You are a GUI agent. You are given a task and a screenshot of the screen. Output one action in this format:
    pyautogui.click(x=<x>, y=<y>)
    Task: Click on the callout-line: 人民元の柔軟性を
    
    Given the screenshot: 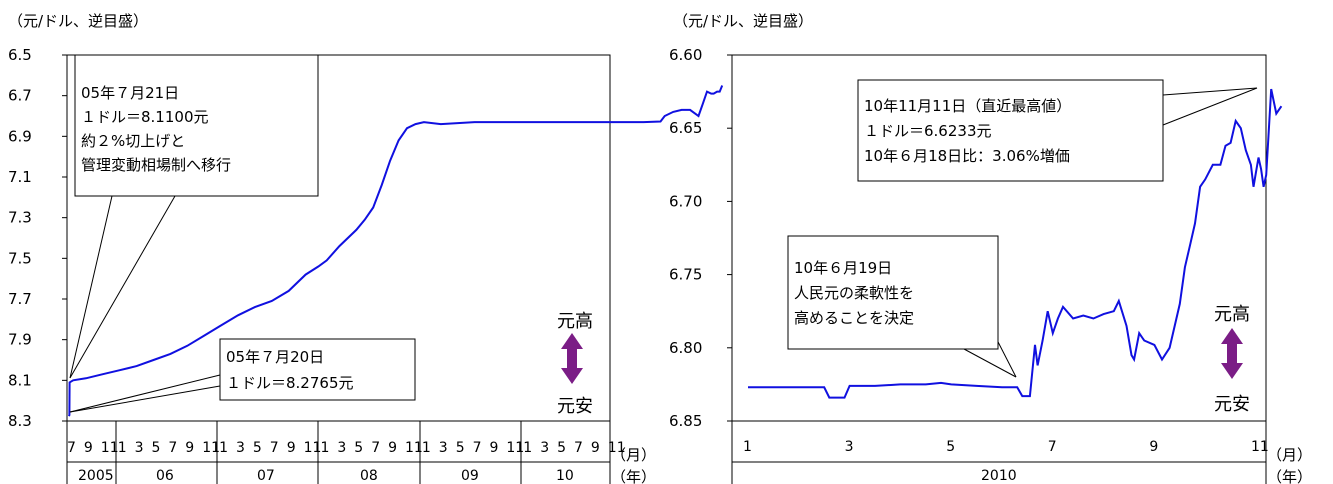 What is the action you would take?
    pyautogui.click(x=854, y=293)
    